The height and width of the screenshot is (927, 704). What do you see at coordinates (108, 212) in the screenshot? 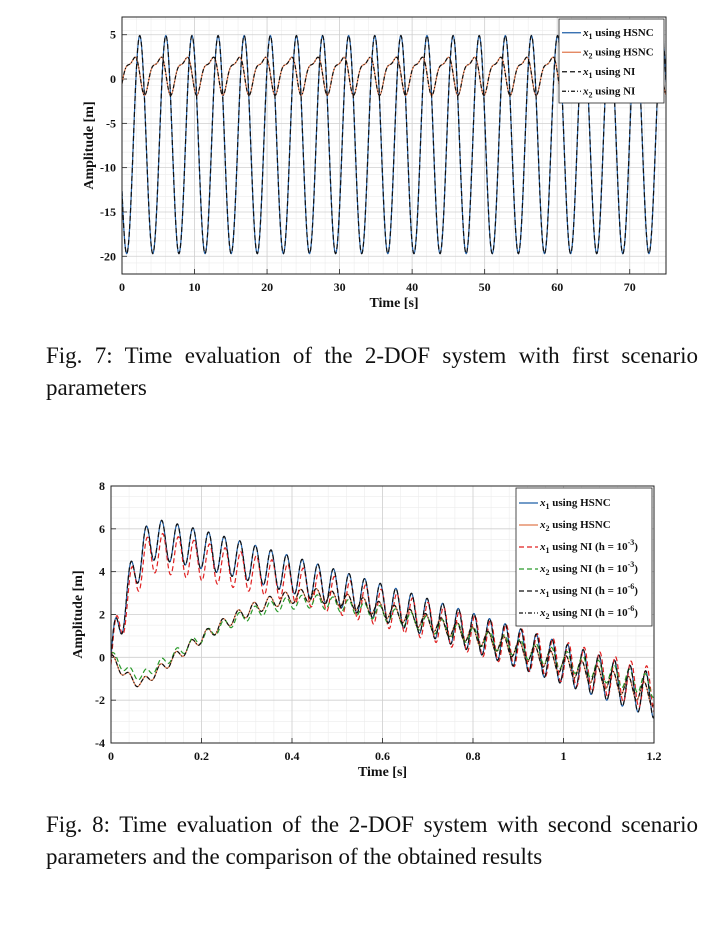
I see `y-tick-label: -15` at bounding box center [108, 212].